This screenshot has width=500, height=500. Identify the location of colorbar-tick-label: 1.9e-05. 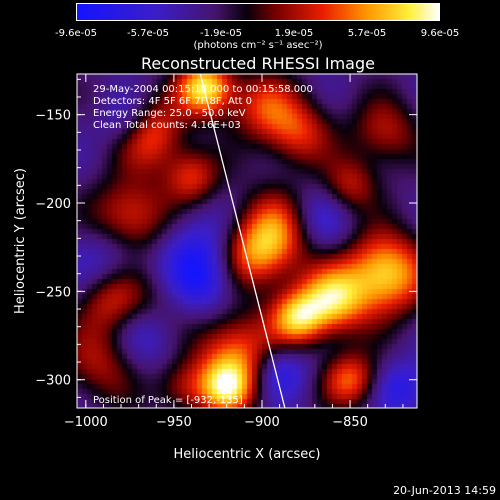
(294, 33).